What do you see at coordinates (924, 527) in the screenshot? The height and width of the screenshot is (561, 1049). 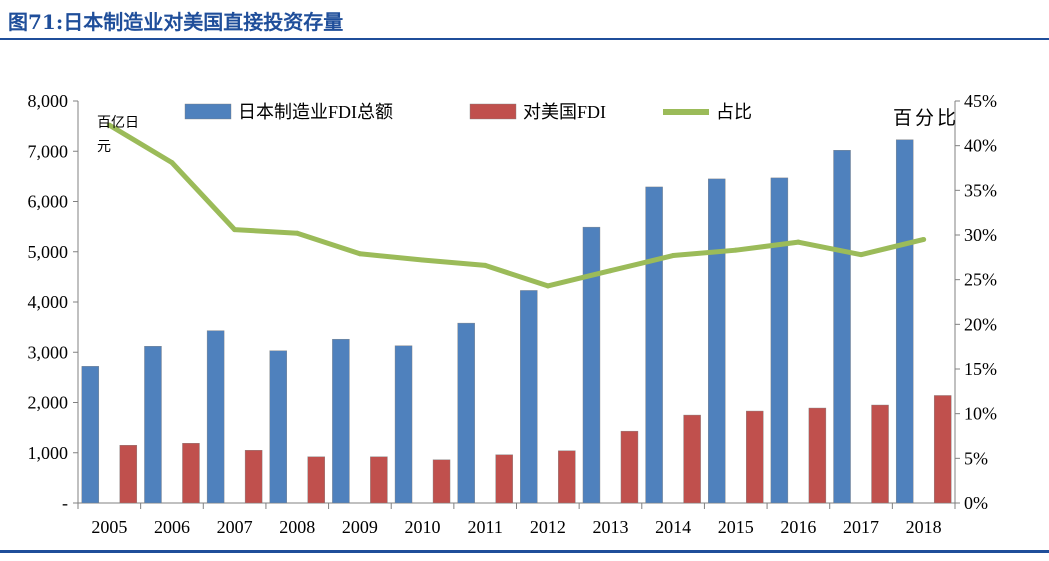 I see `x-tick-label: 2018` at bounding box center [924, 527].